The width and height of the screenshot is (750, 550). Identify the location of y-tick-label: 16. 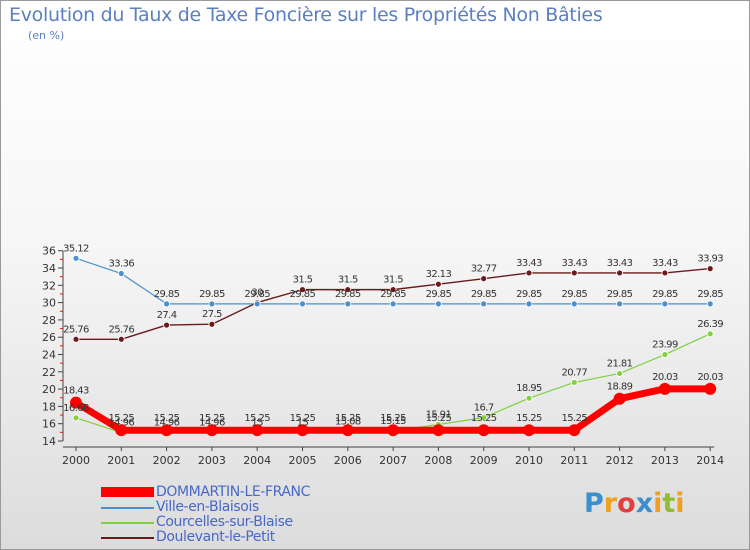
(49, 424).